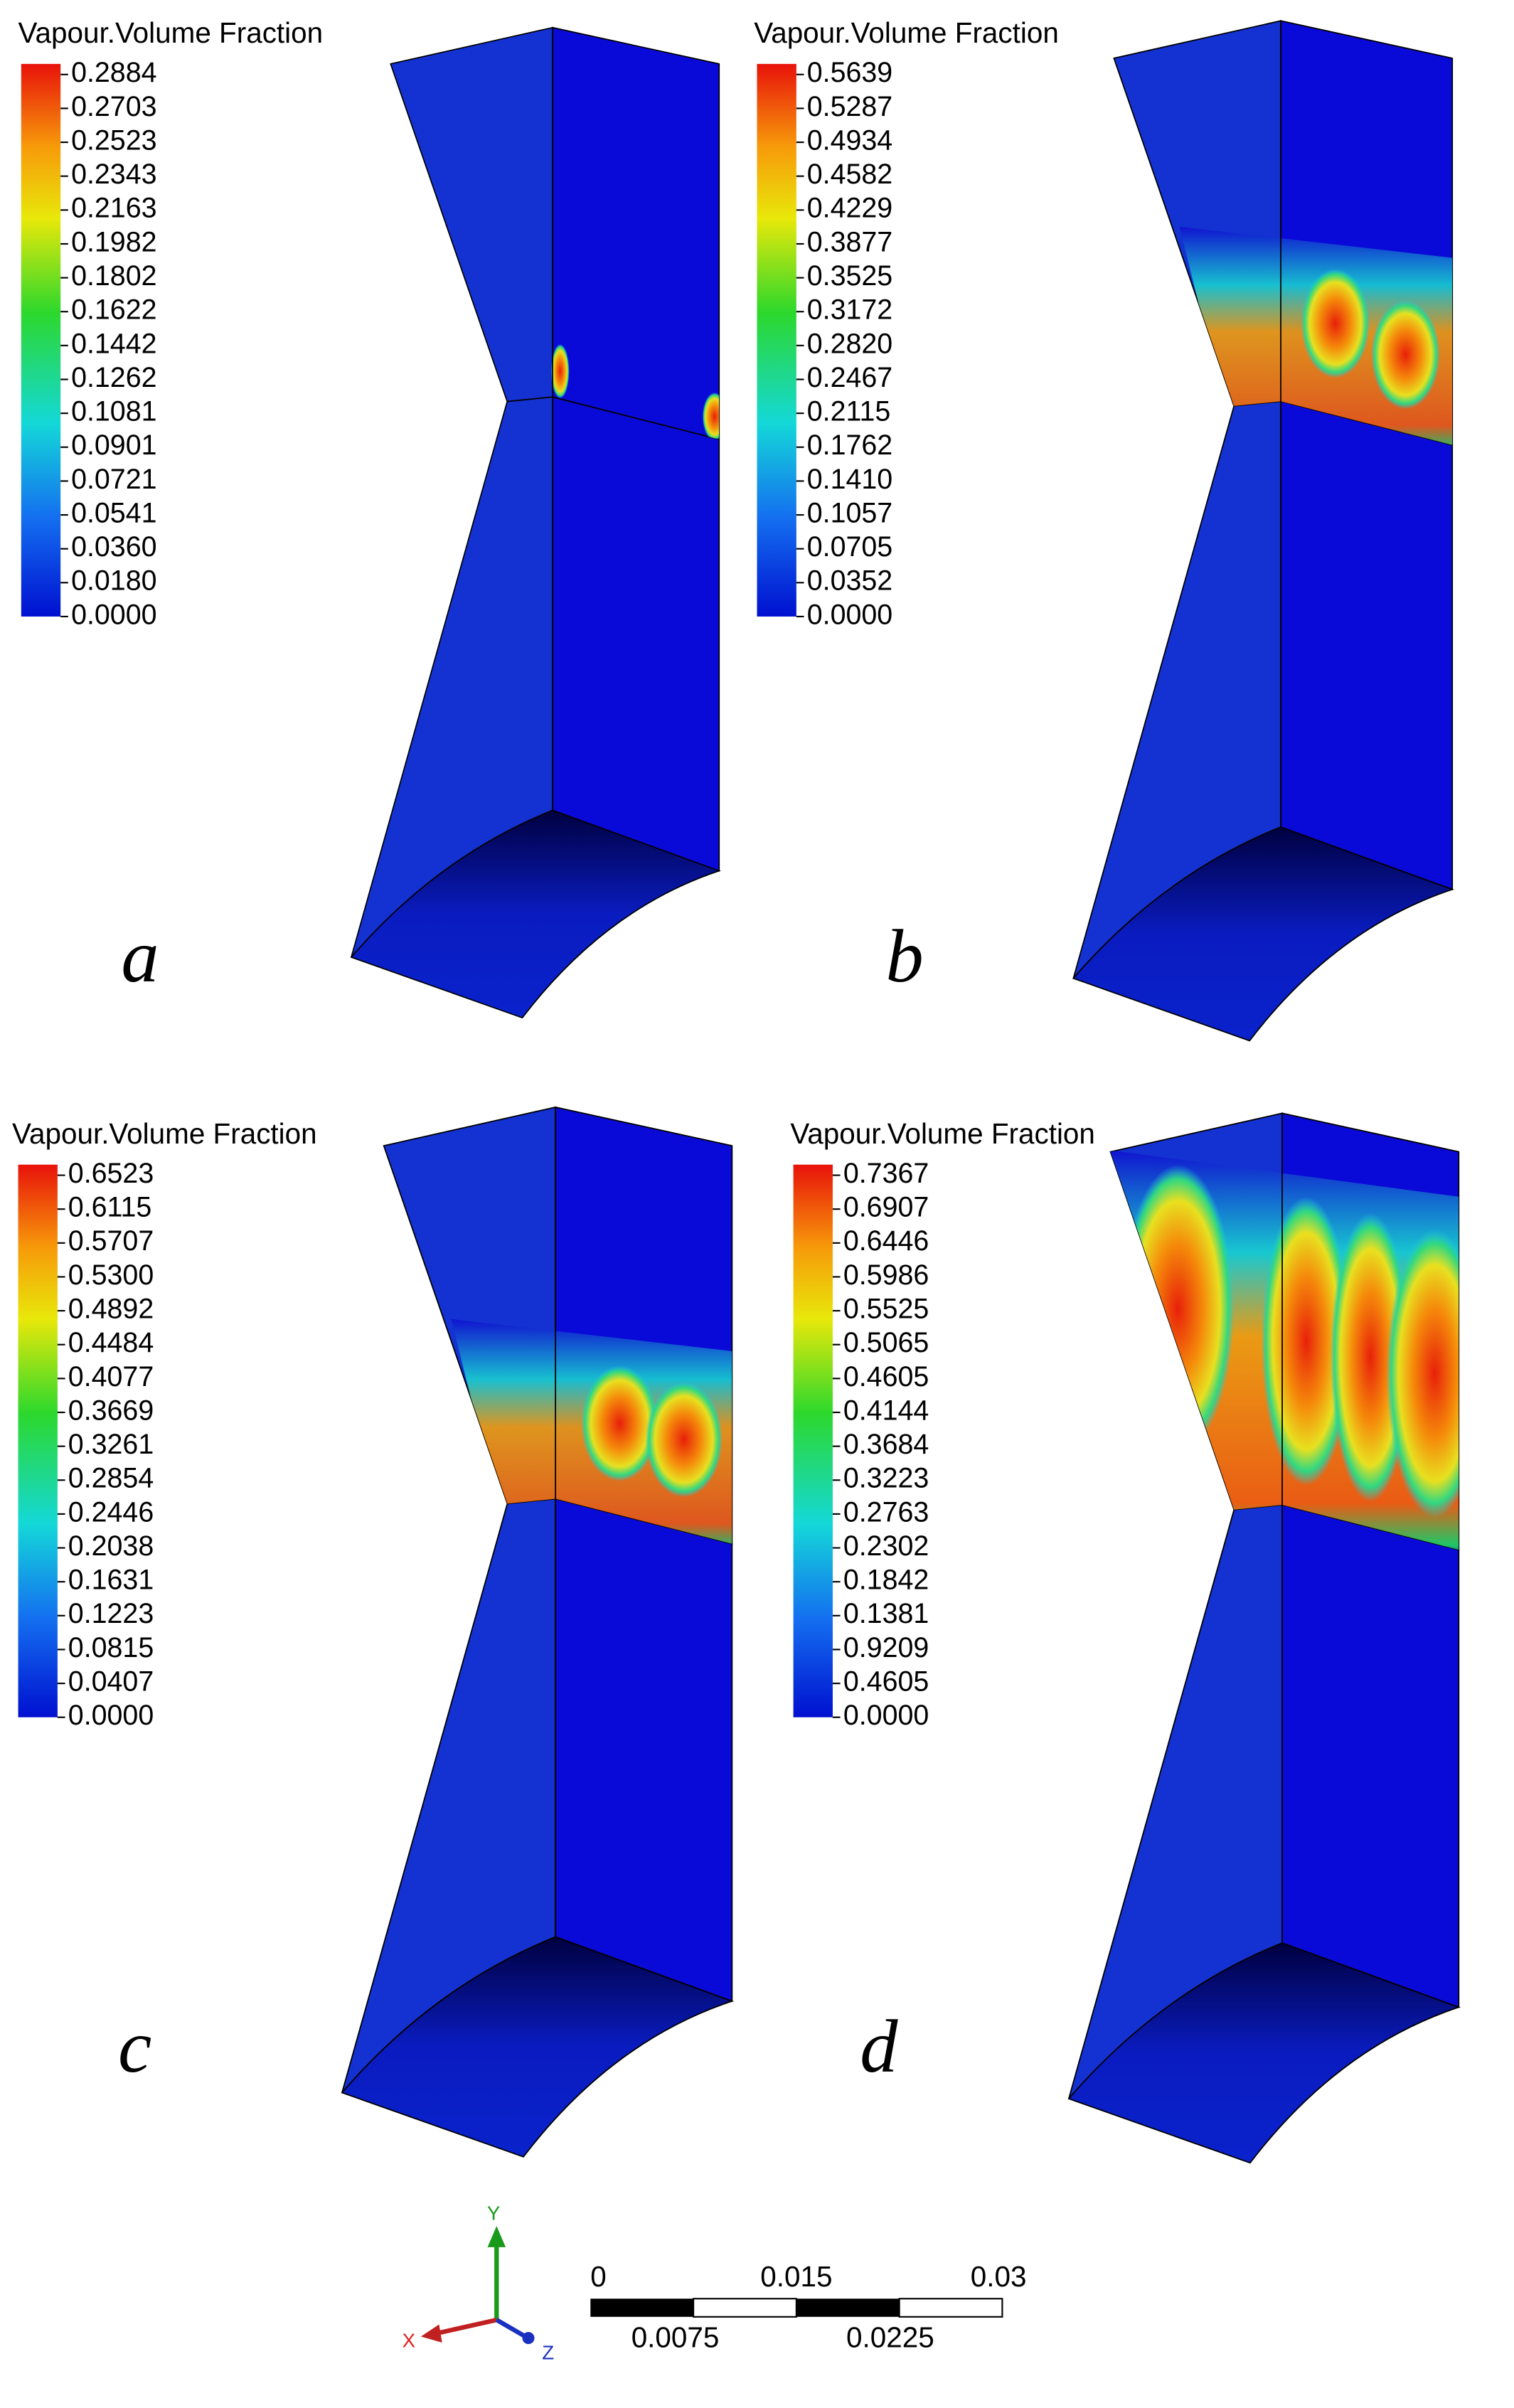 The image size is (1514, 2408). Describe the element at coordinates (849, 106) in the screenshot. I see `tick-label: 0.5287` at that location.